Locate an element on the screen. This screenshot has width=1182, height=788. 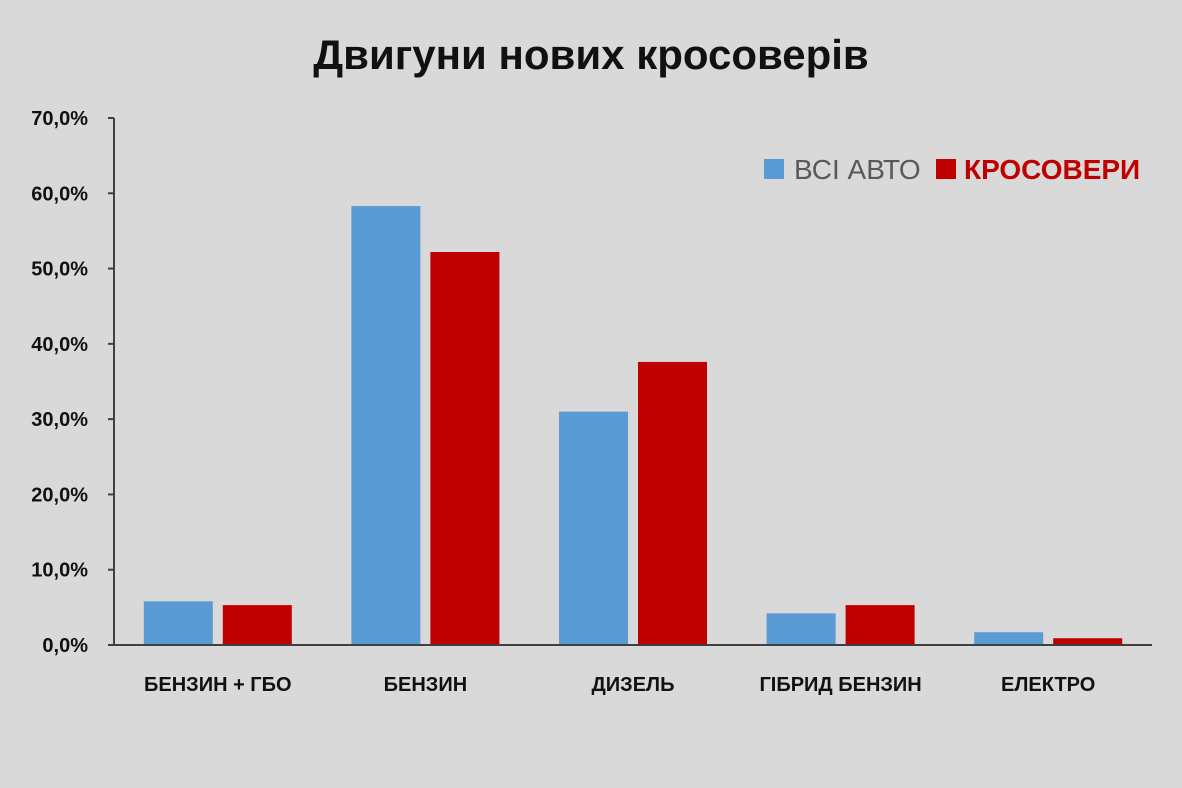
y-axis-ticks: 0,0% 10,0% 20,0% 30,0% 40,0% 50,0% 60,0% 70,0% is located at coordinates (72, 382).